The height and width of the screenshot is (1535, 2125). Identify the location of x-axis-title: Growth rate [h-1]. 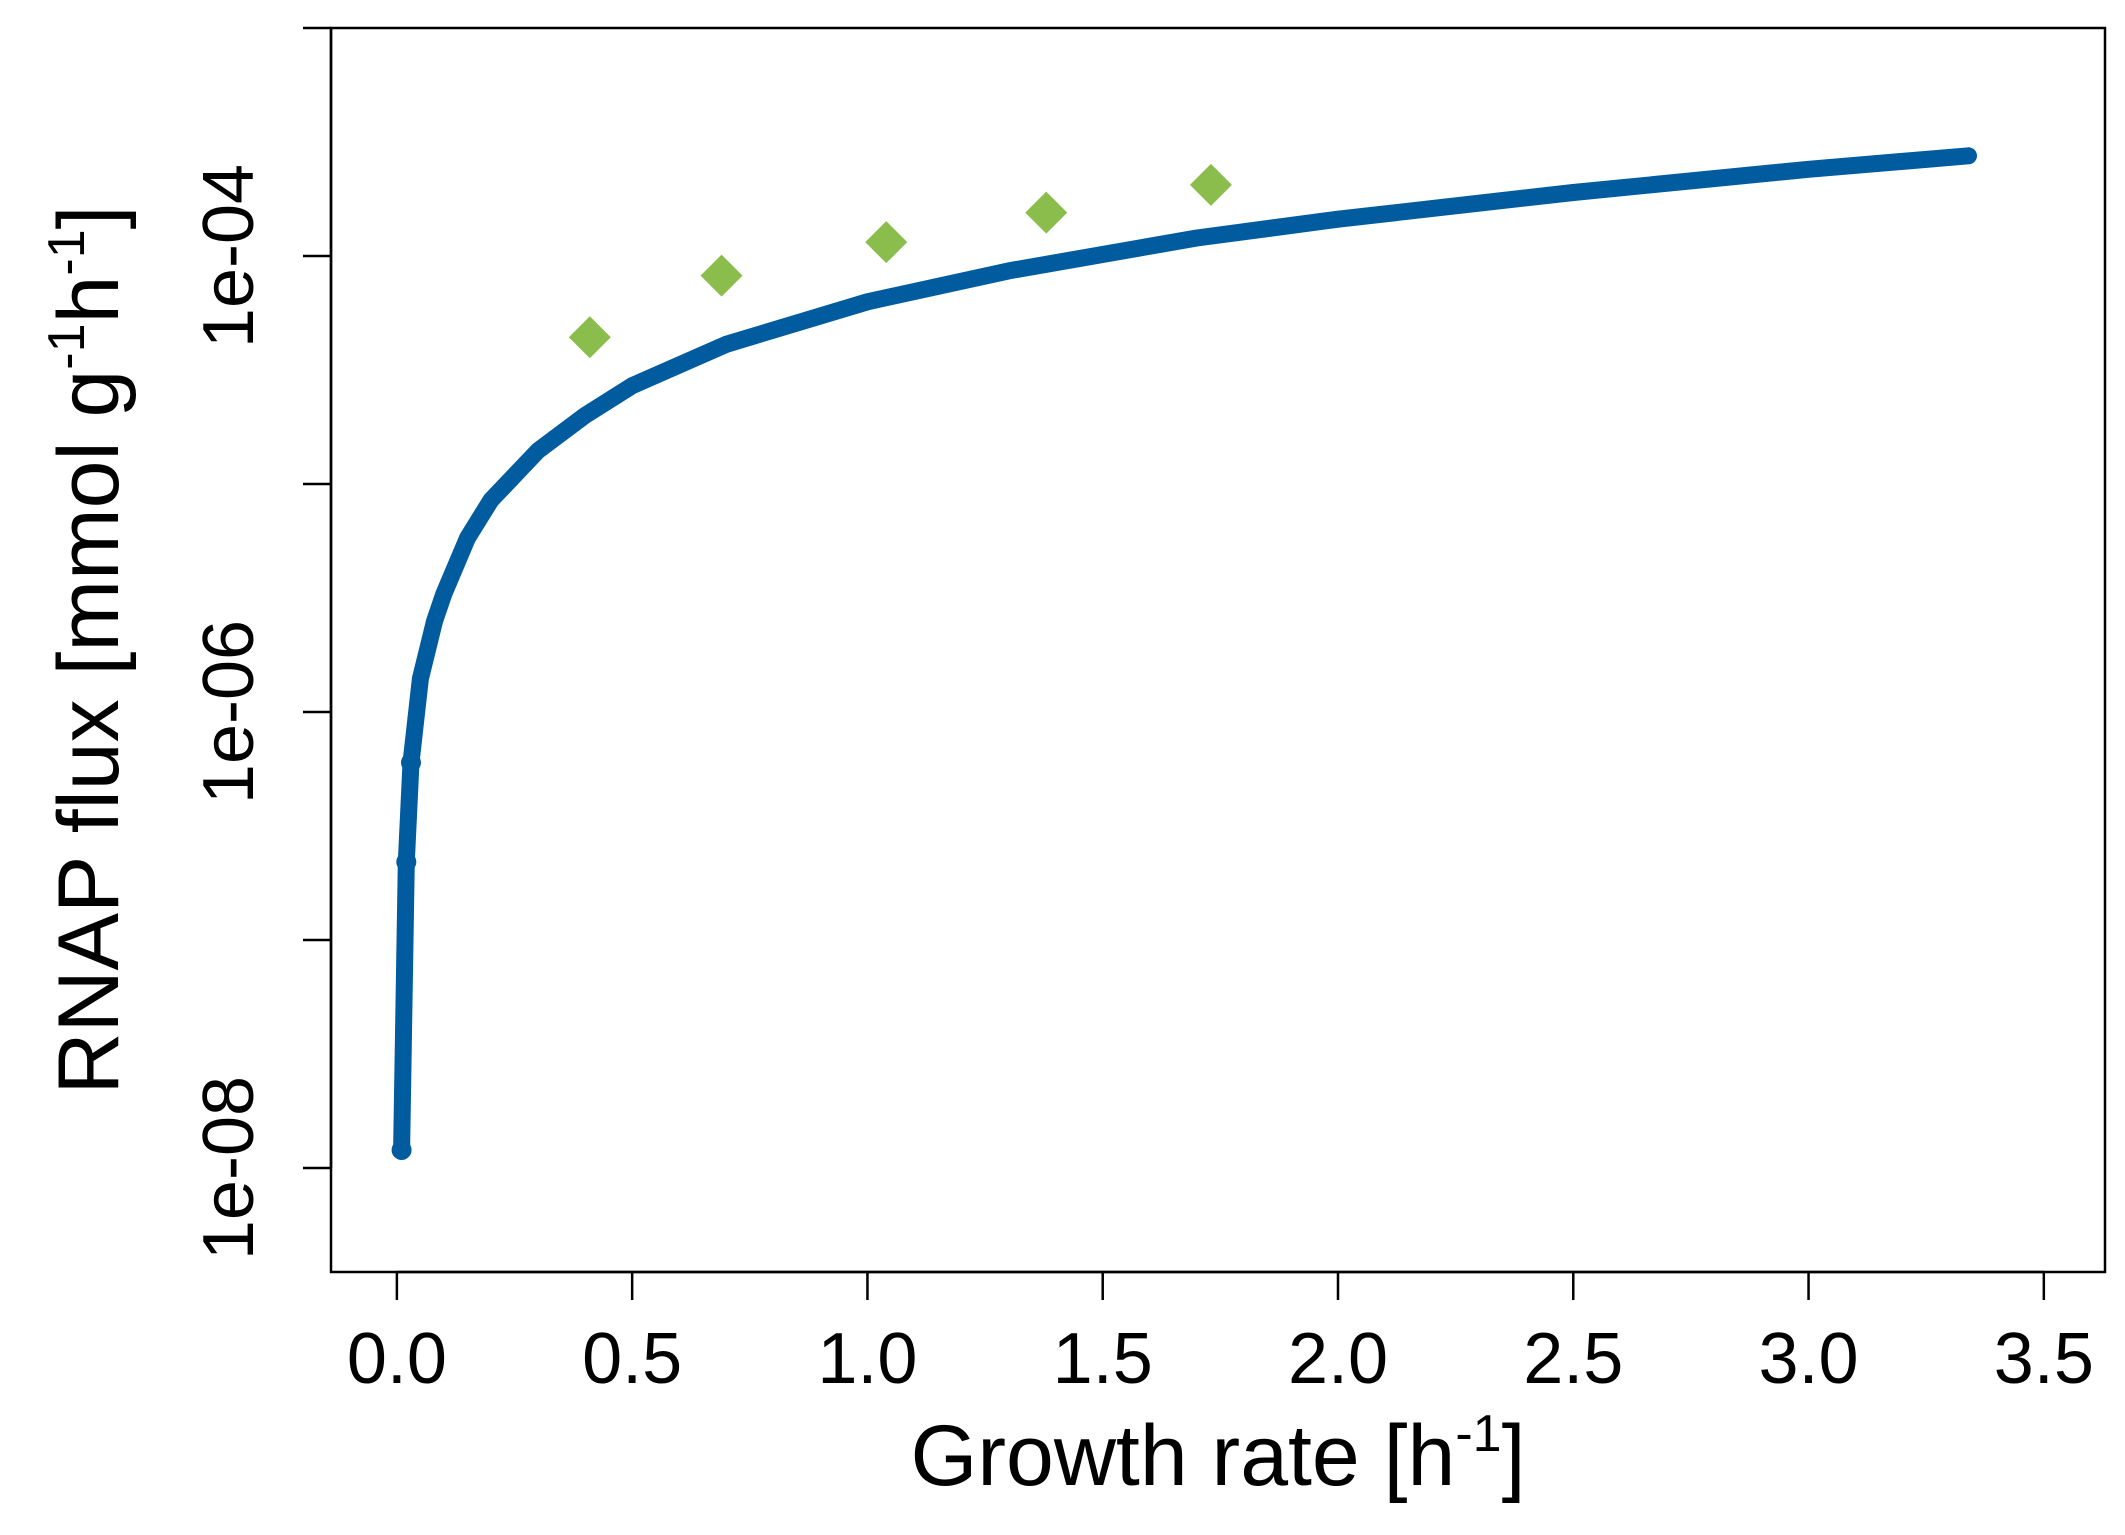
(1217, 1454).